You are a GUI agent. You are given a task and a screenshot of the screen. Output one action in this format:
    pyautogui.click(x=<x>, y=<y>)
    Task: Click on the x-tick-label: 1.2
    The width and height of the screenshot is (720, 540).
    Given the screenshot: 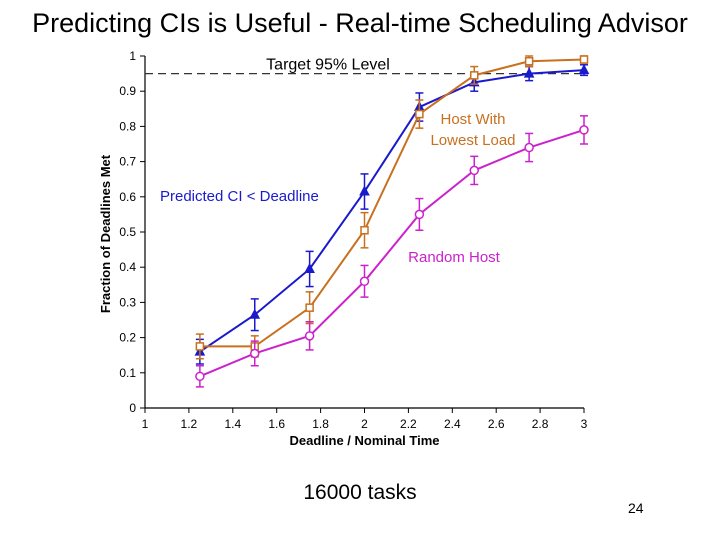 What is the action you would take?
    pyautogui.click(x=189, y=424)
    